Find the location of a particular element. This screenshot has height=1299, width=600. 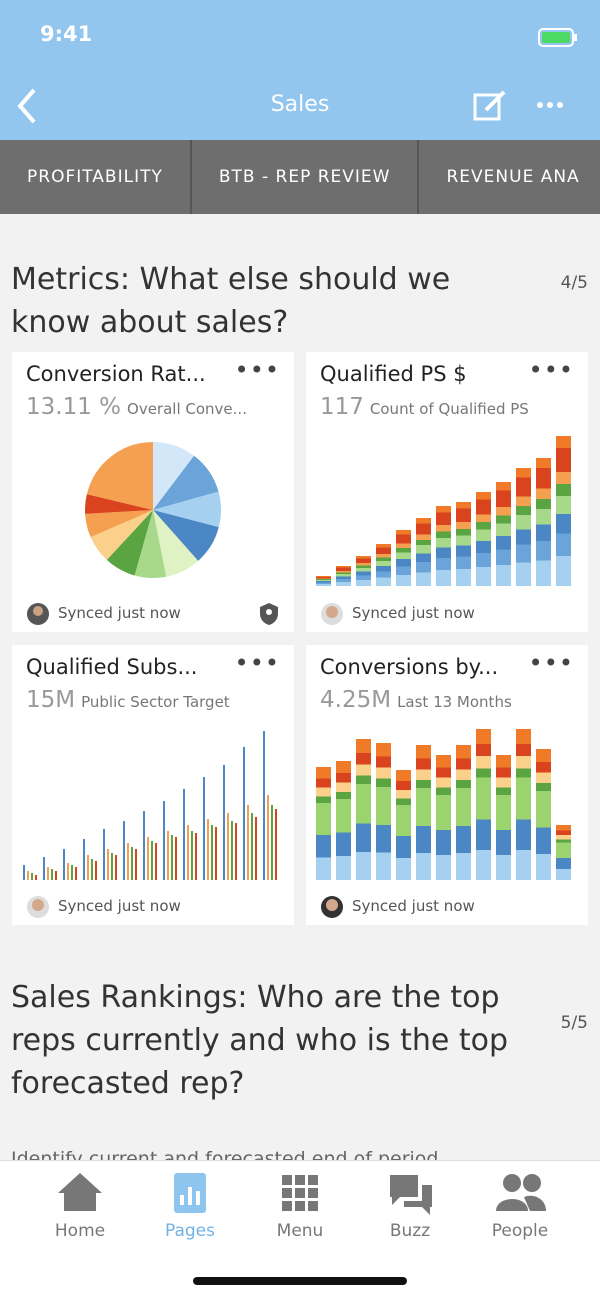

edit-button is located at coordinates (490, 106).